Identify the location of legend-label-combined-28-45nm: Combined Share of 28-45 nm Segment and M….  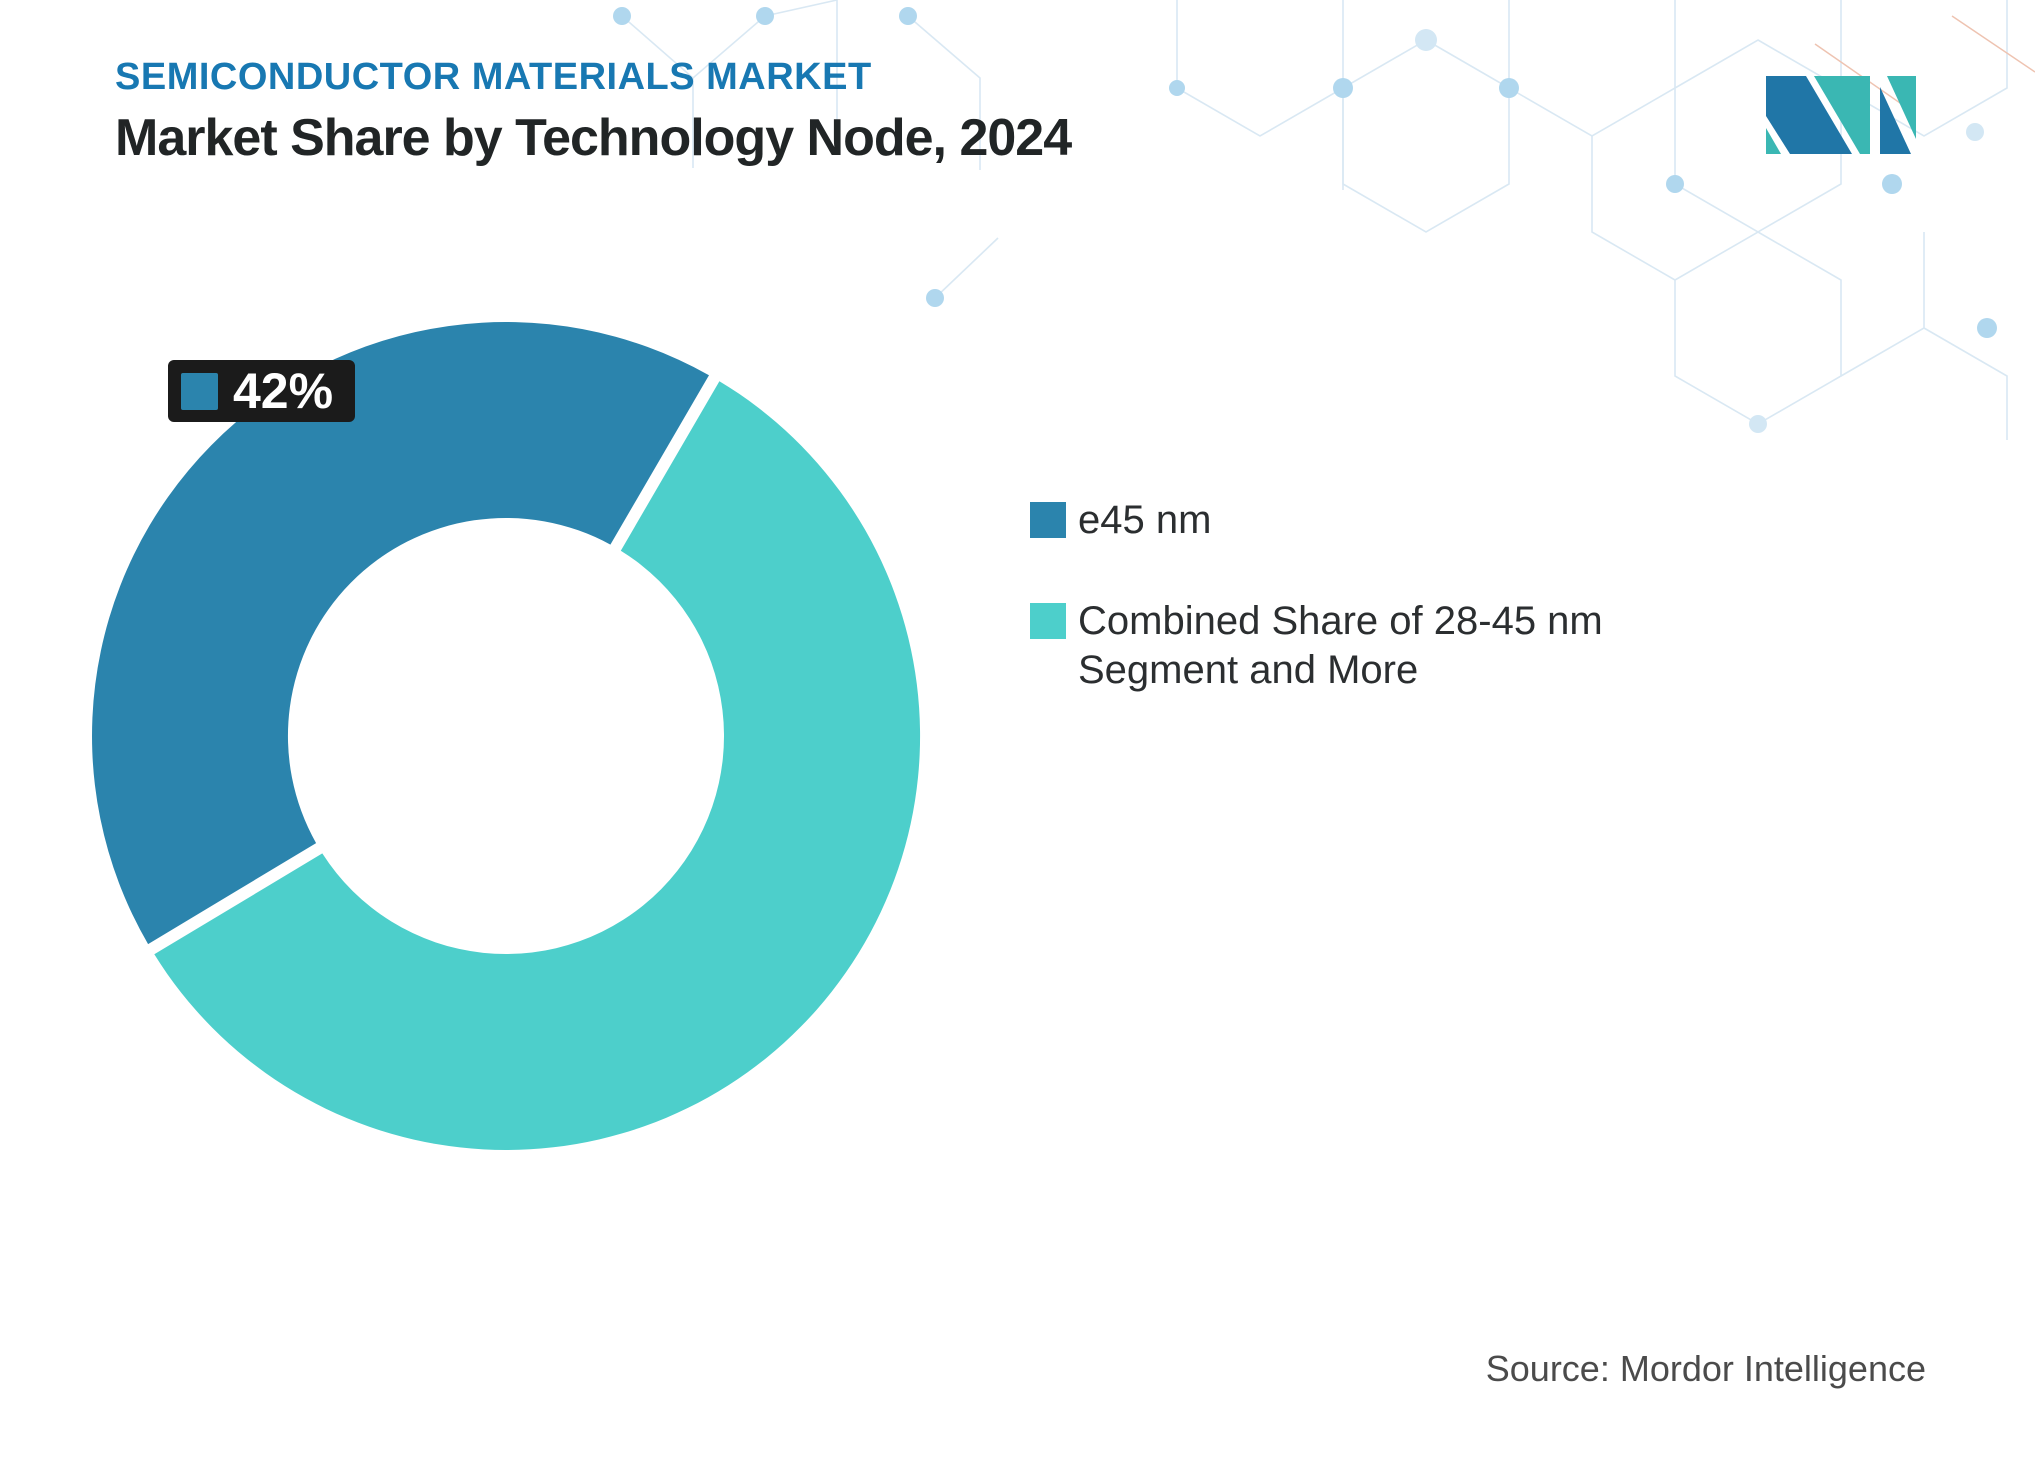
(1340, 645).